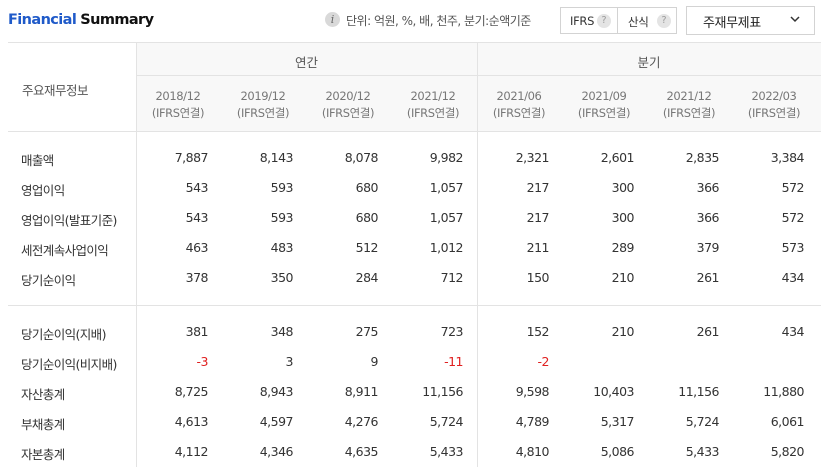  I want to click on table-cell: 8,911, so click(361, 391).